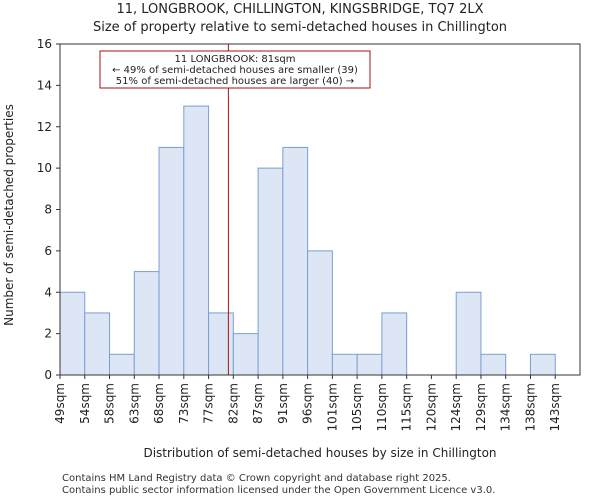  I want to click on bar-110sqm, so click(394, 344).